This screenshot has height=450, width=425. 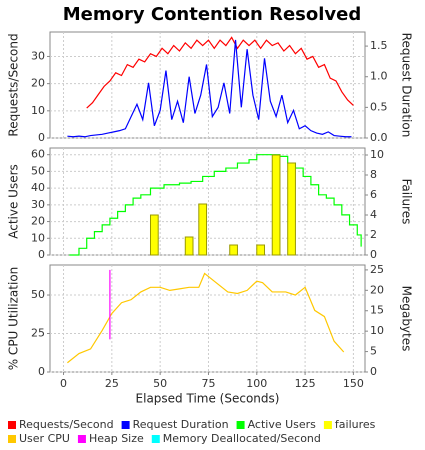 I want to click on x-tick-label: 125, so click(x=305, y=383).